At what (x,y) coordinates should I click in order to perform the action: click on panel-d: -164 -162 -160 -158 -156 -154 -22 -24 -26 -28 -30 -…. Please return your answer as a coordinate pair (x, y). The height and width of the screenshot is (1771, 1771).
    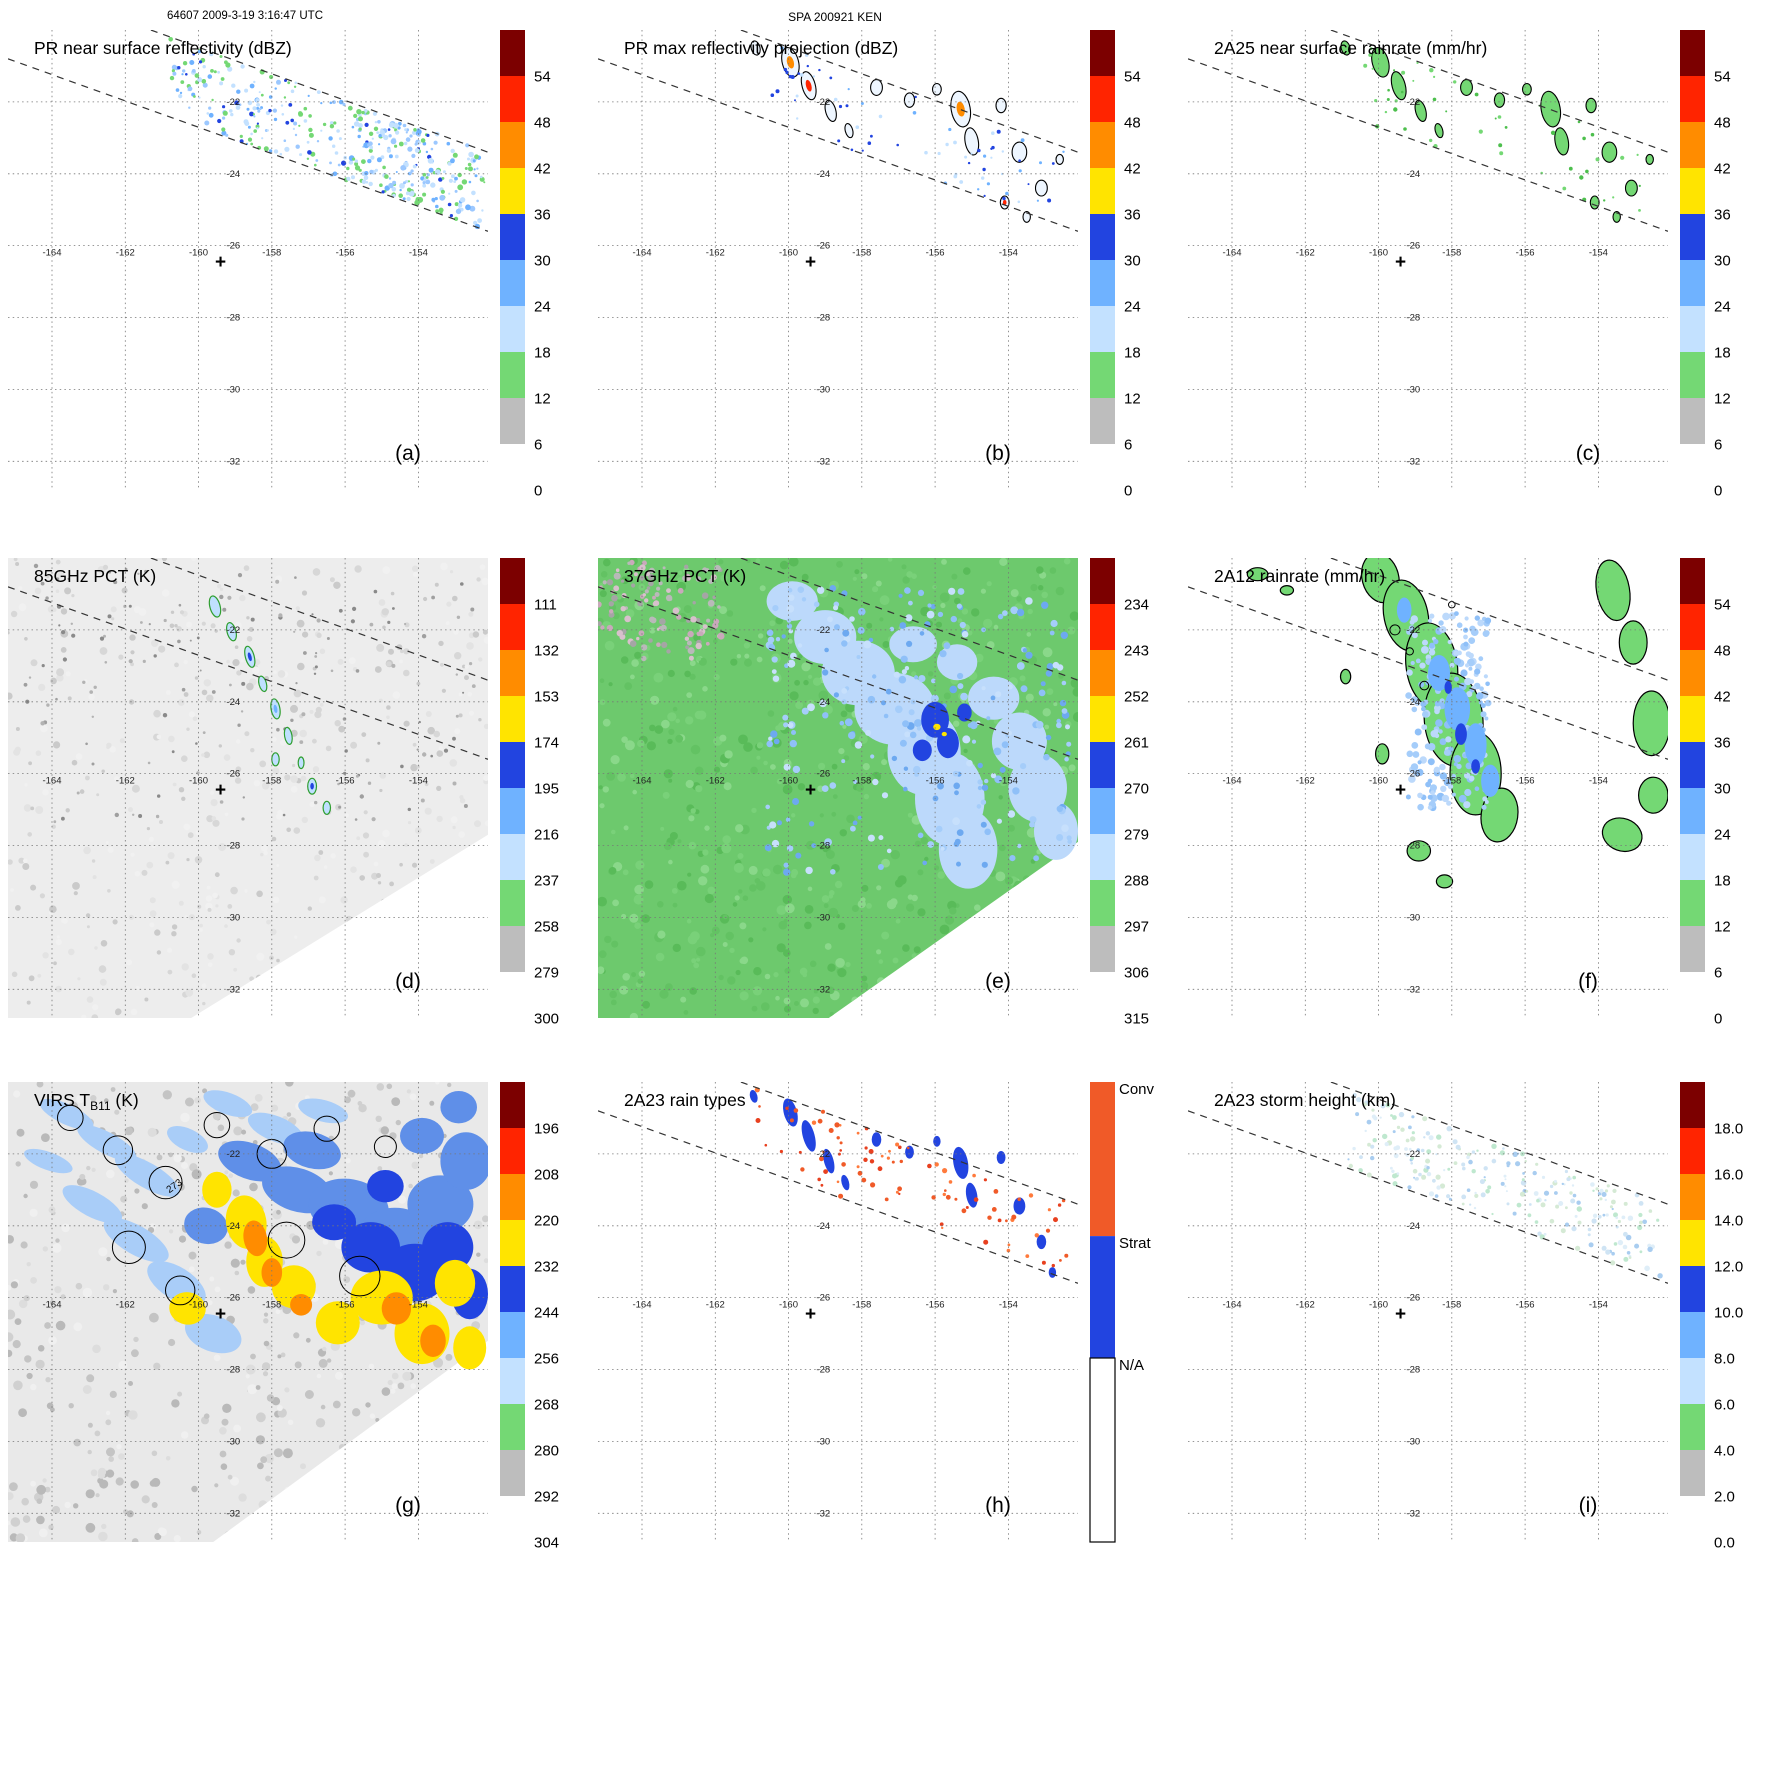
    Looking at the image, I should click on (283, 792).